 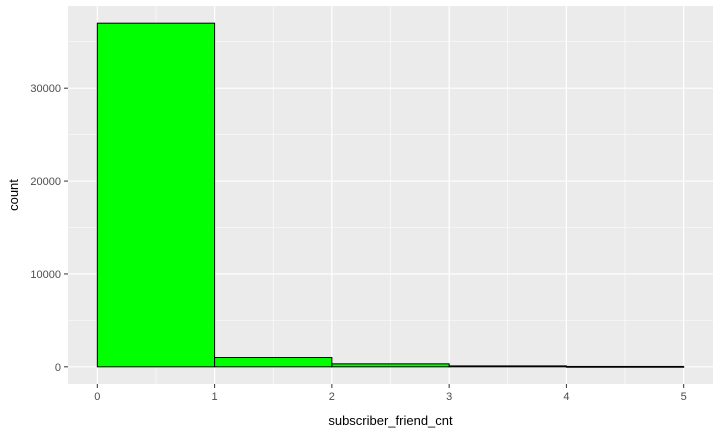 I want to click on x-tick-label: 1, so click(x=215, y=397).